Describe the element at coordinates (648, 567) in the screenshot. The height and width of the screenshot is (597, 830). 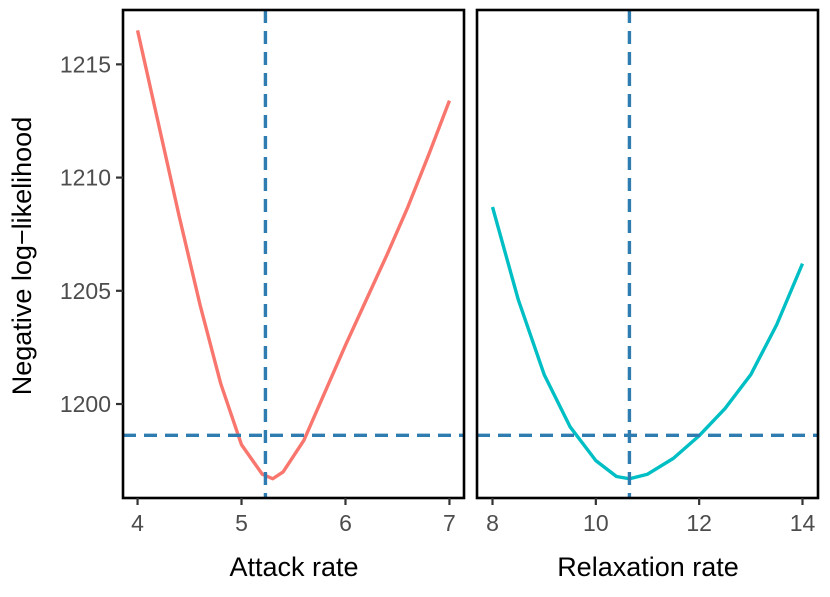
I see `x-axis-title-right: Relaxation rate` at that location.